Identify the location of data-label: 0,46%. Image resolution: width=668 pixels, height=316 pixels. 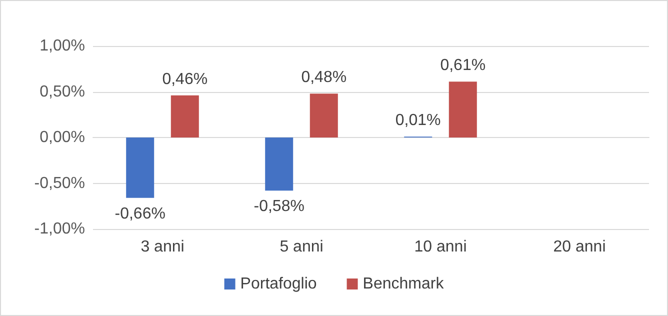
(185, 79).